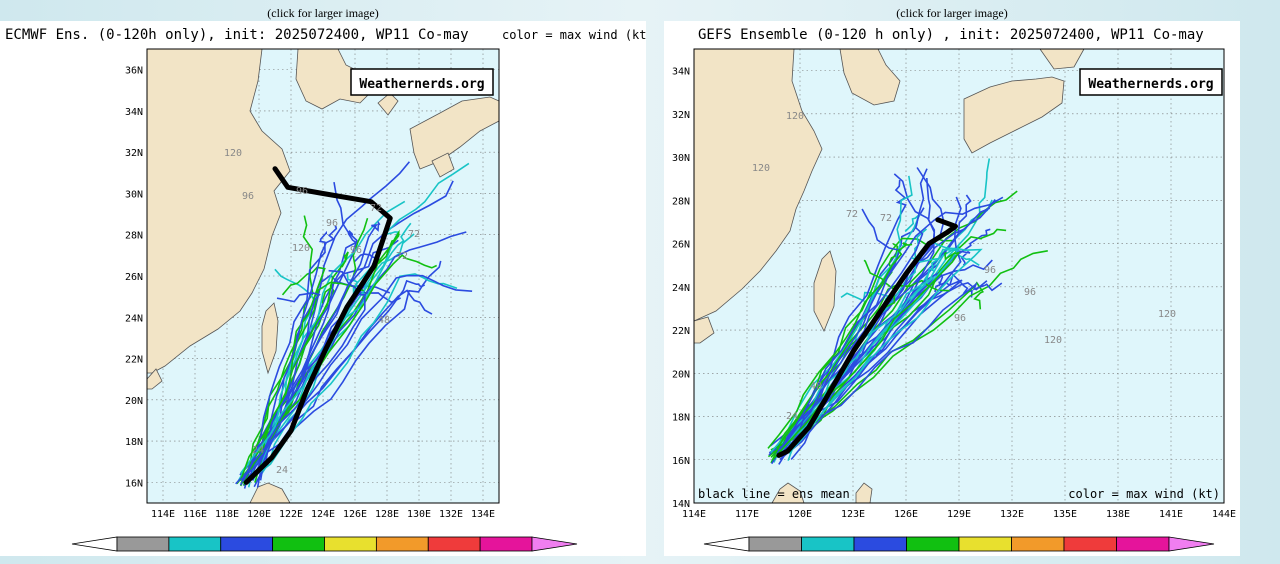 Image resolution: width=1280 pixels, height=564 pixels. Describe the element at coordinates (681, 245) in the screenshot. I see `lat-tick-label: 26N` at that location.